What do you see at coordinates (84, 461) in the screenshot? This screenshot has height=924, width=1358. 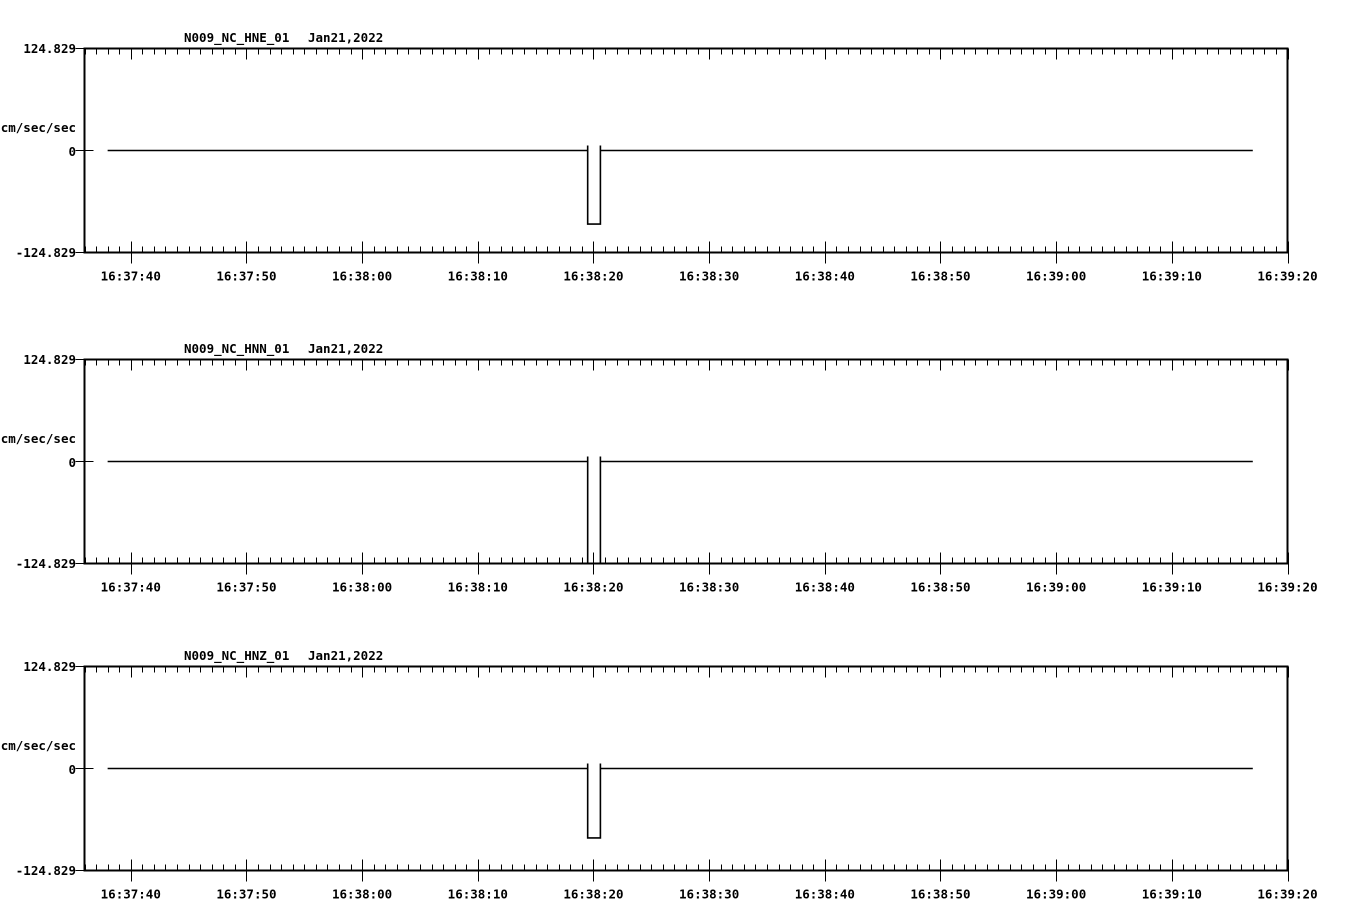 I see `yticks-hnn` at bounding box center [84, 461].